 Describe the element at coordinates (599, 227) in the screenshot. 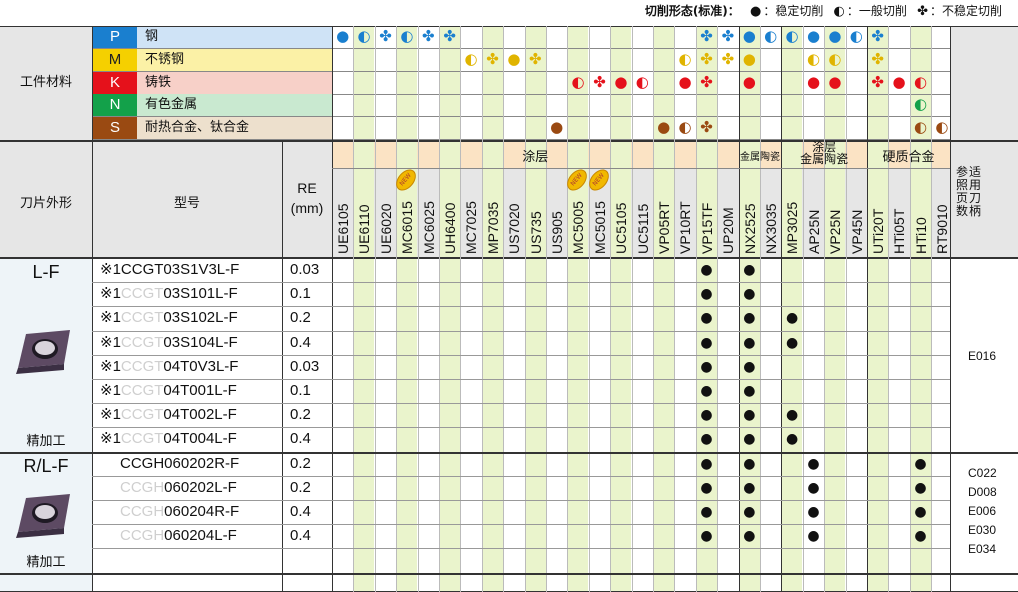

I see `grade-name: MC5015` at that location.